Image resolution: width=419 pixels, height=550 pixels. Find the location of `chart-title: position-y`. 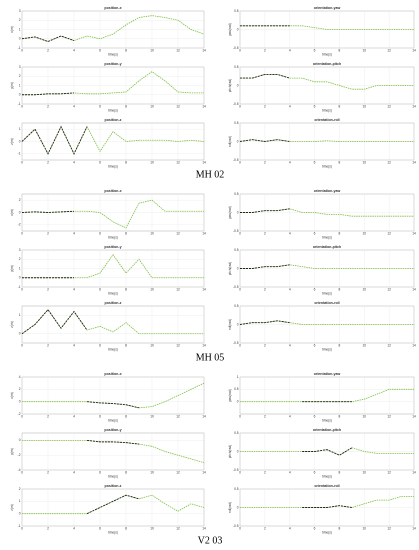

chart-title: position-y is located at coordinates (112, 247).